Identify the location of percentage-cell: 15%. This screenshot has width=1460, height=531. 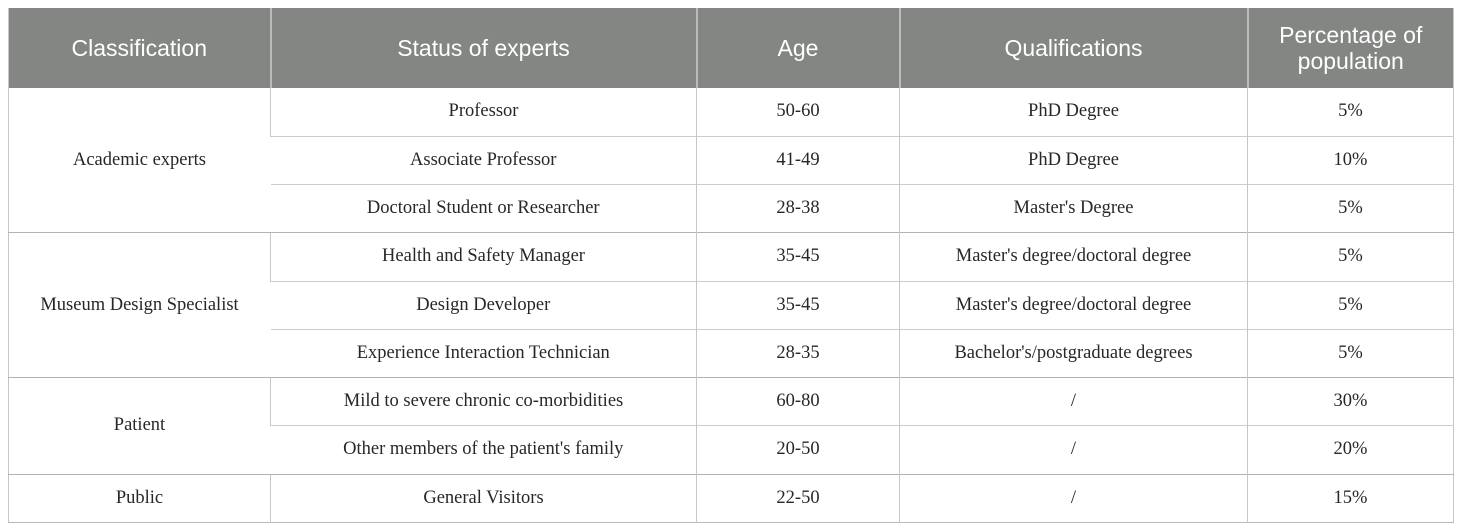
(1350, 498).